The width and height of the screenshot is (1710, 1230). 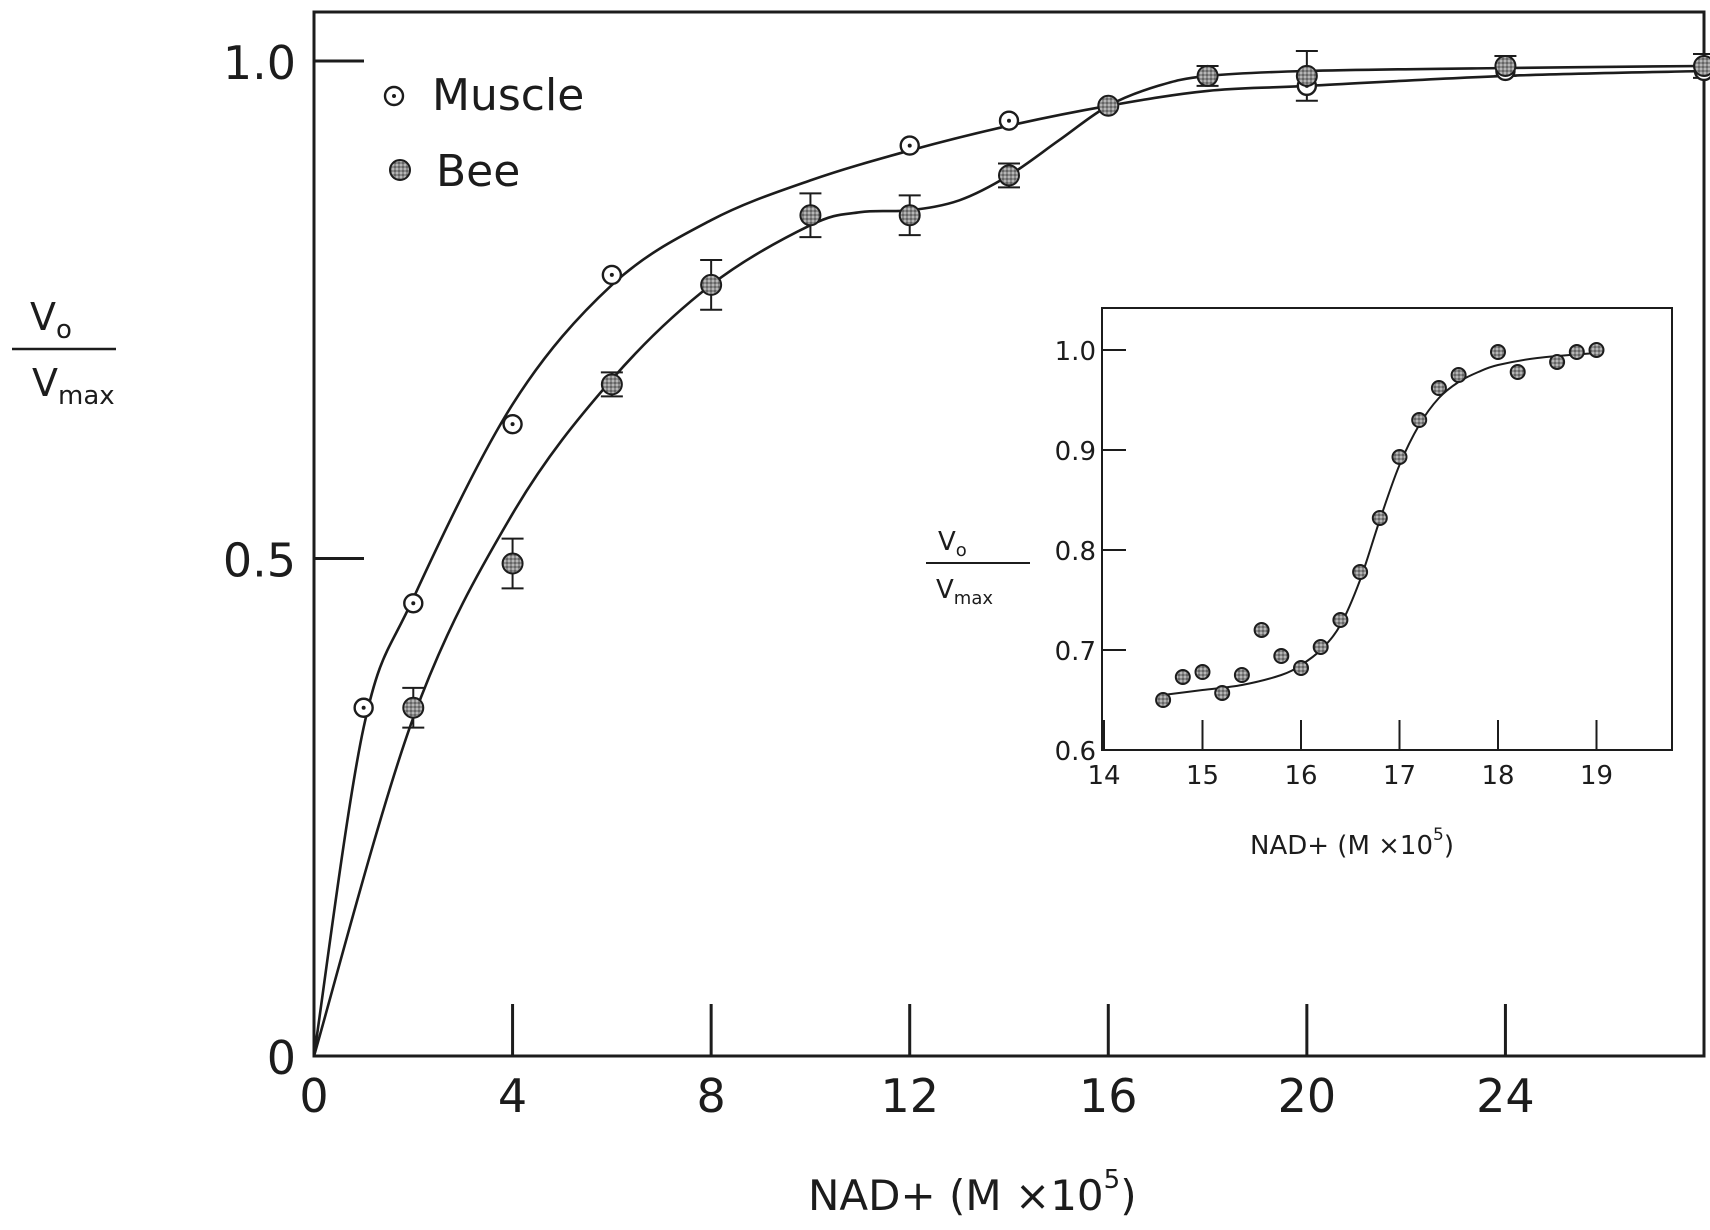 What do you see at coordinates (1352, 843) in the screenshot?
I see `inset-x-axis-label: NAD+ (M ×105)` at bounding box center [1352, 843].